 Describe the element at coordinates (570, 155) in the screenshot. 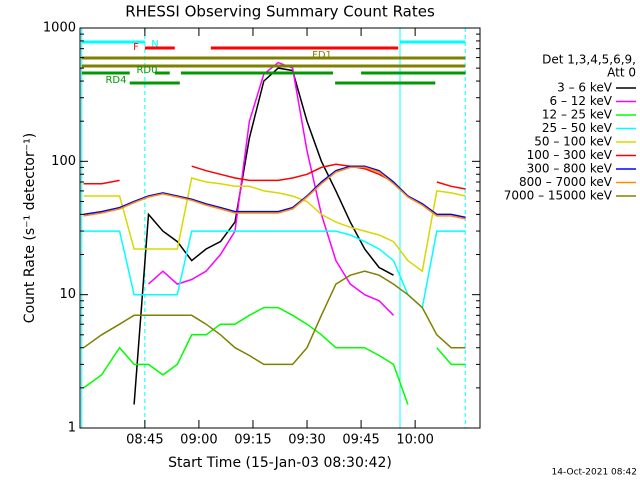

I see `legend-label: 100 – 300 keV` at that location.